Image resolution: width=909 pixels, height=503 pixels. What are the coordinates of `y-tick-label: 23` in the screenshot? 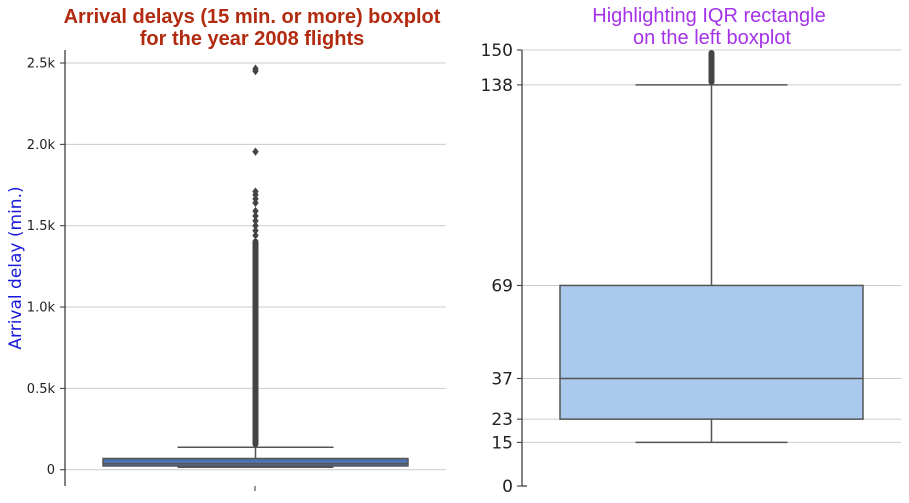 It's located at (502, 420).